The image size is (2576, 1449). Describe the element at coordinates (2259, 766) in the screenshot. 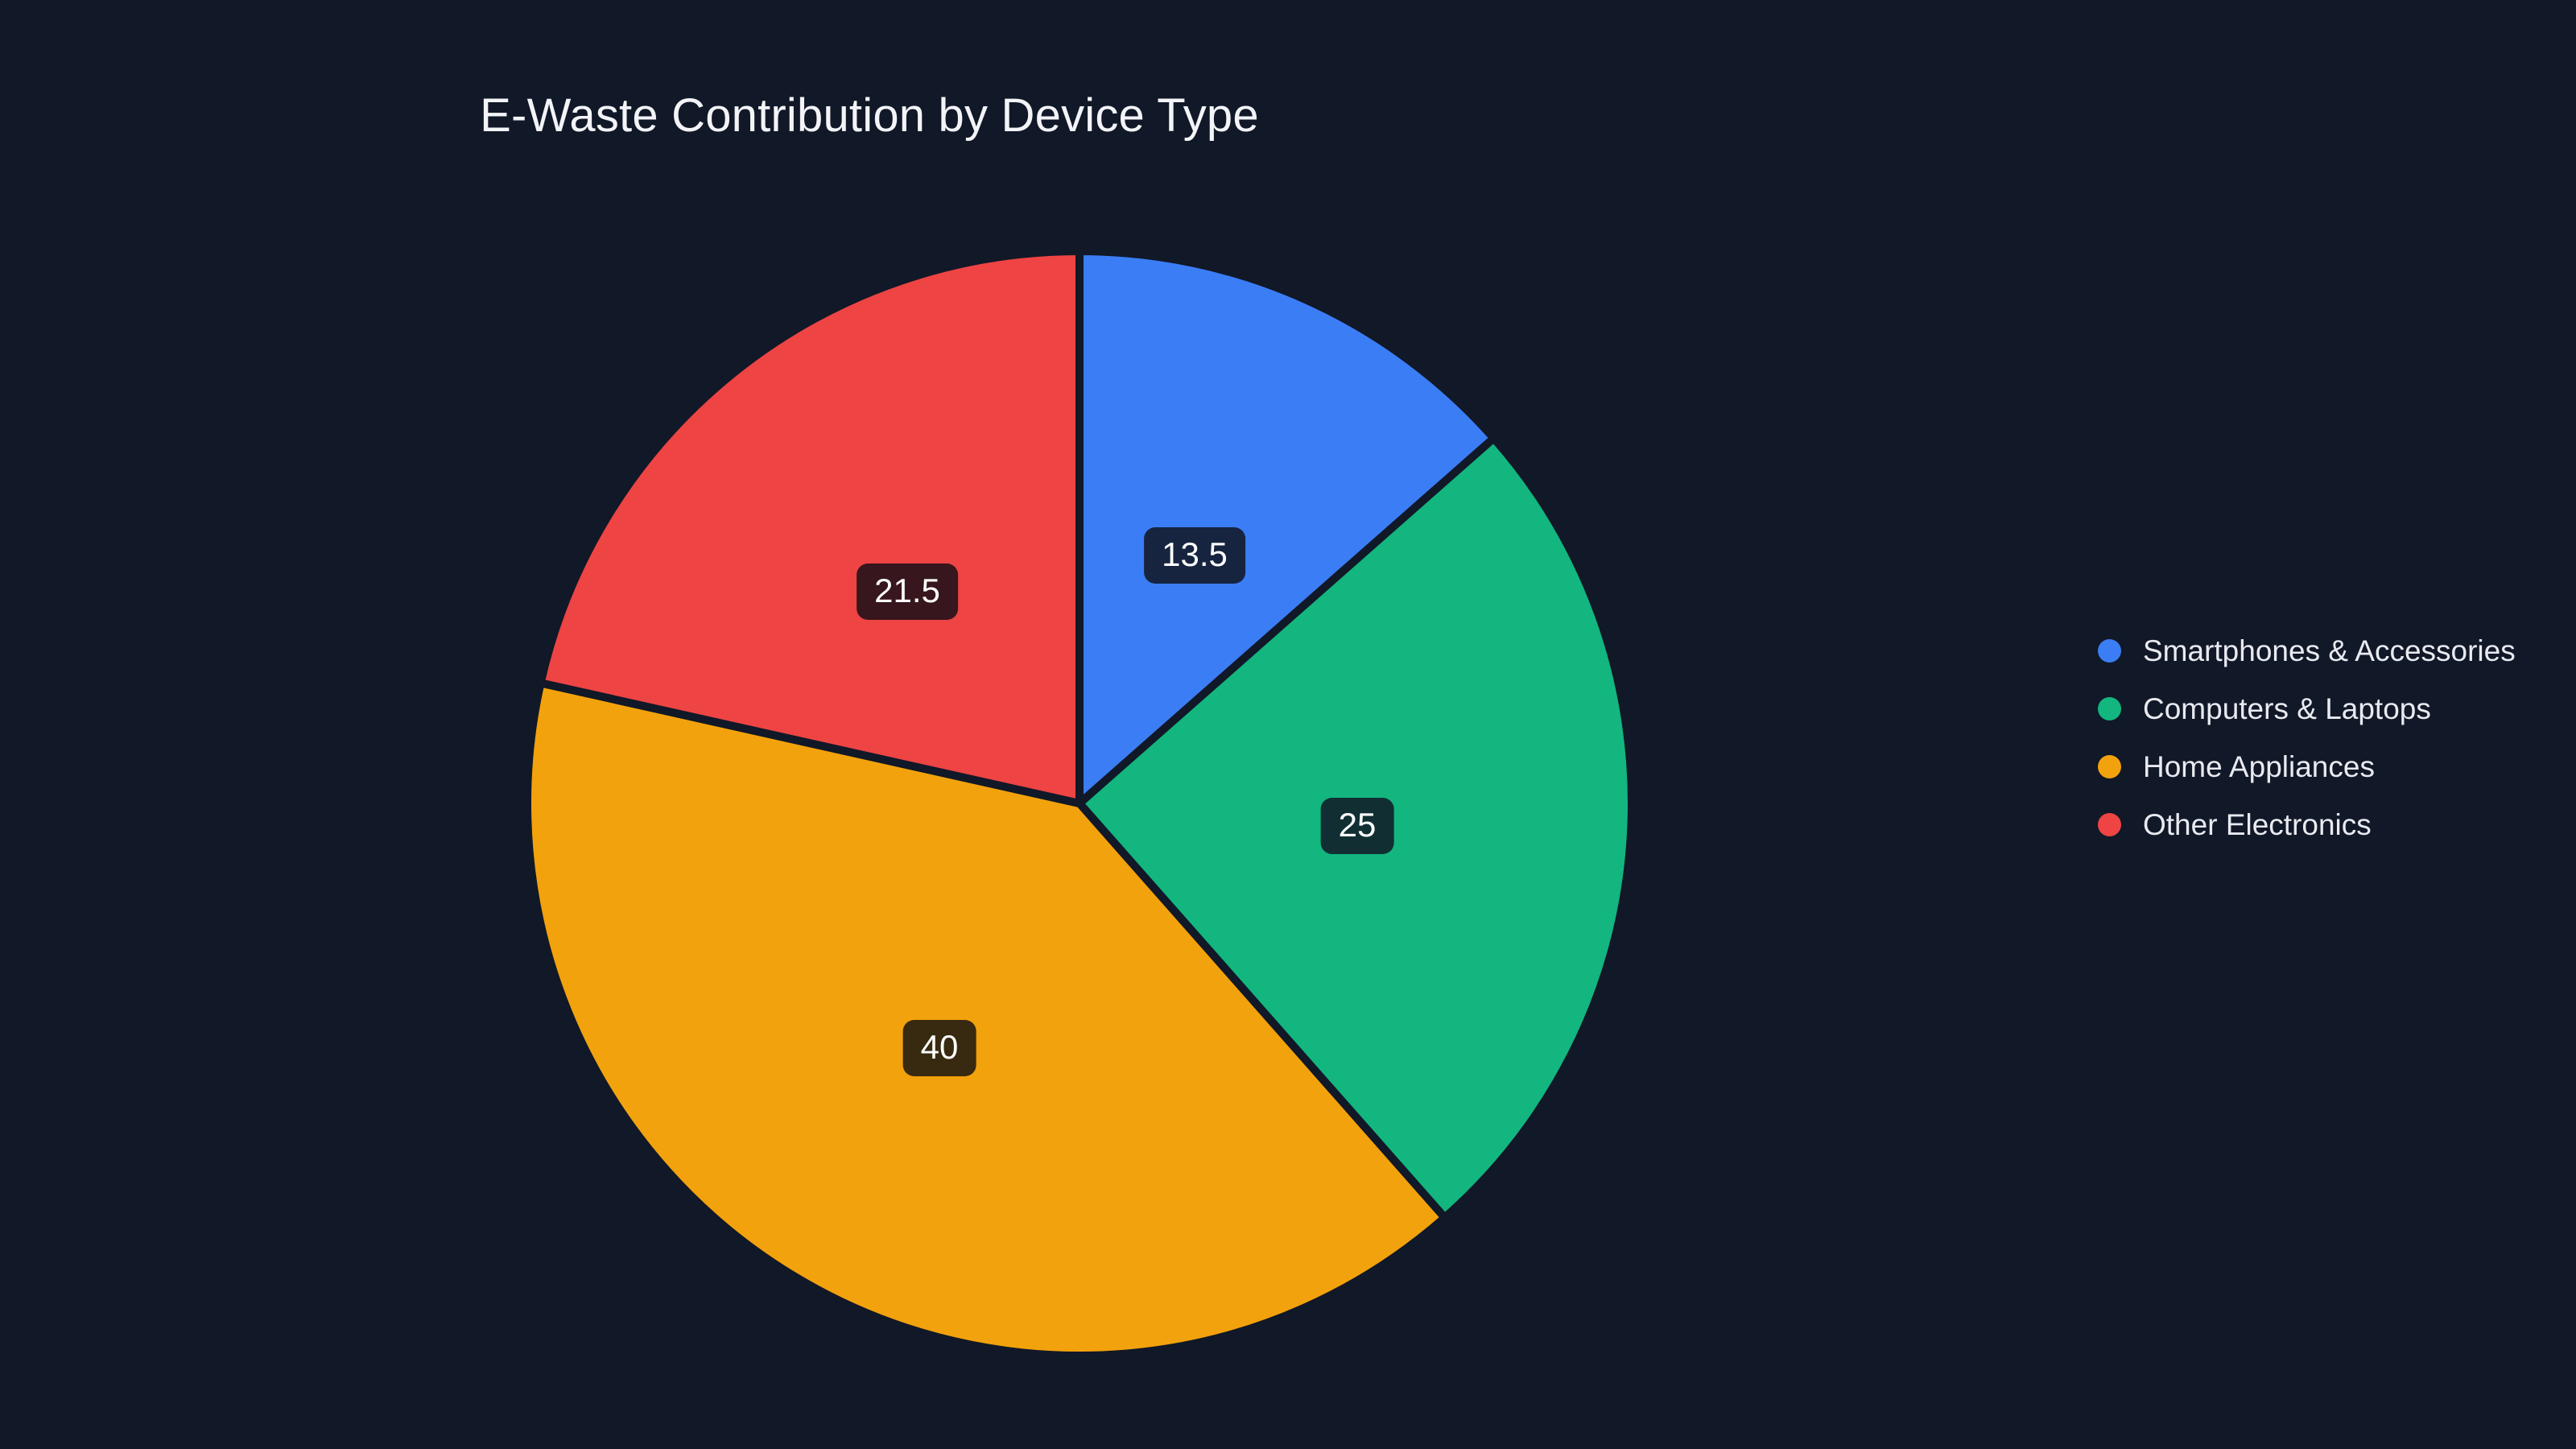

I see `legend-item-label: Home Appliances` at that location.